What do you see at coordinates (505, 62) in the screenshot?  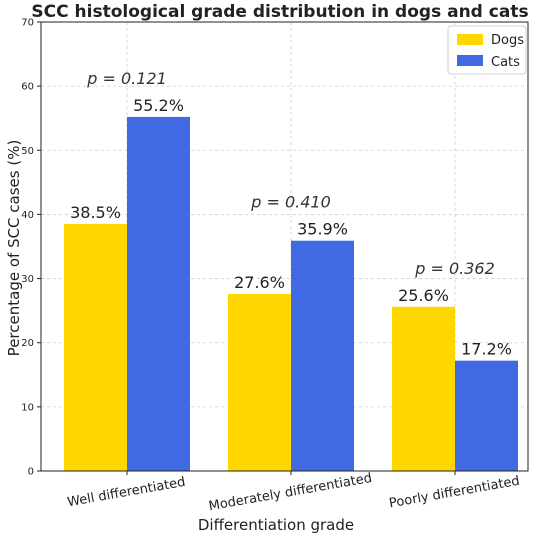 I see `legend-label-cats: Cats` at bounding box center [505, 62].